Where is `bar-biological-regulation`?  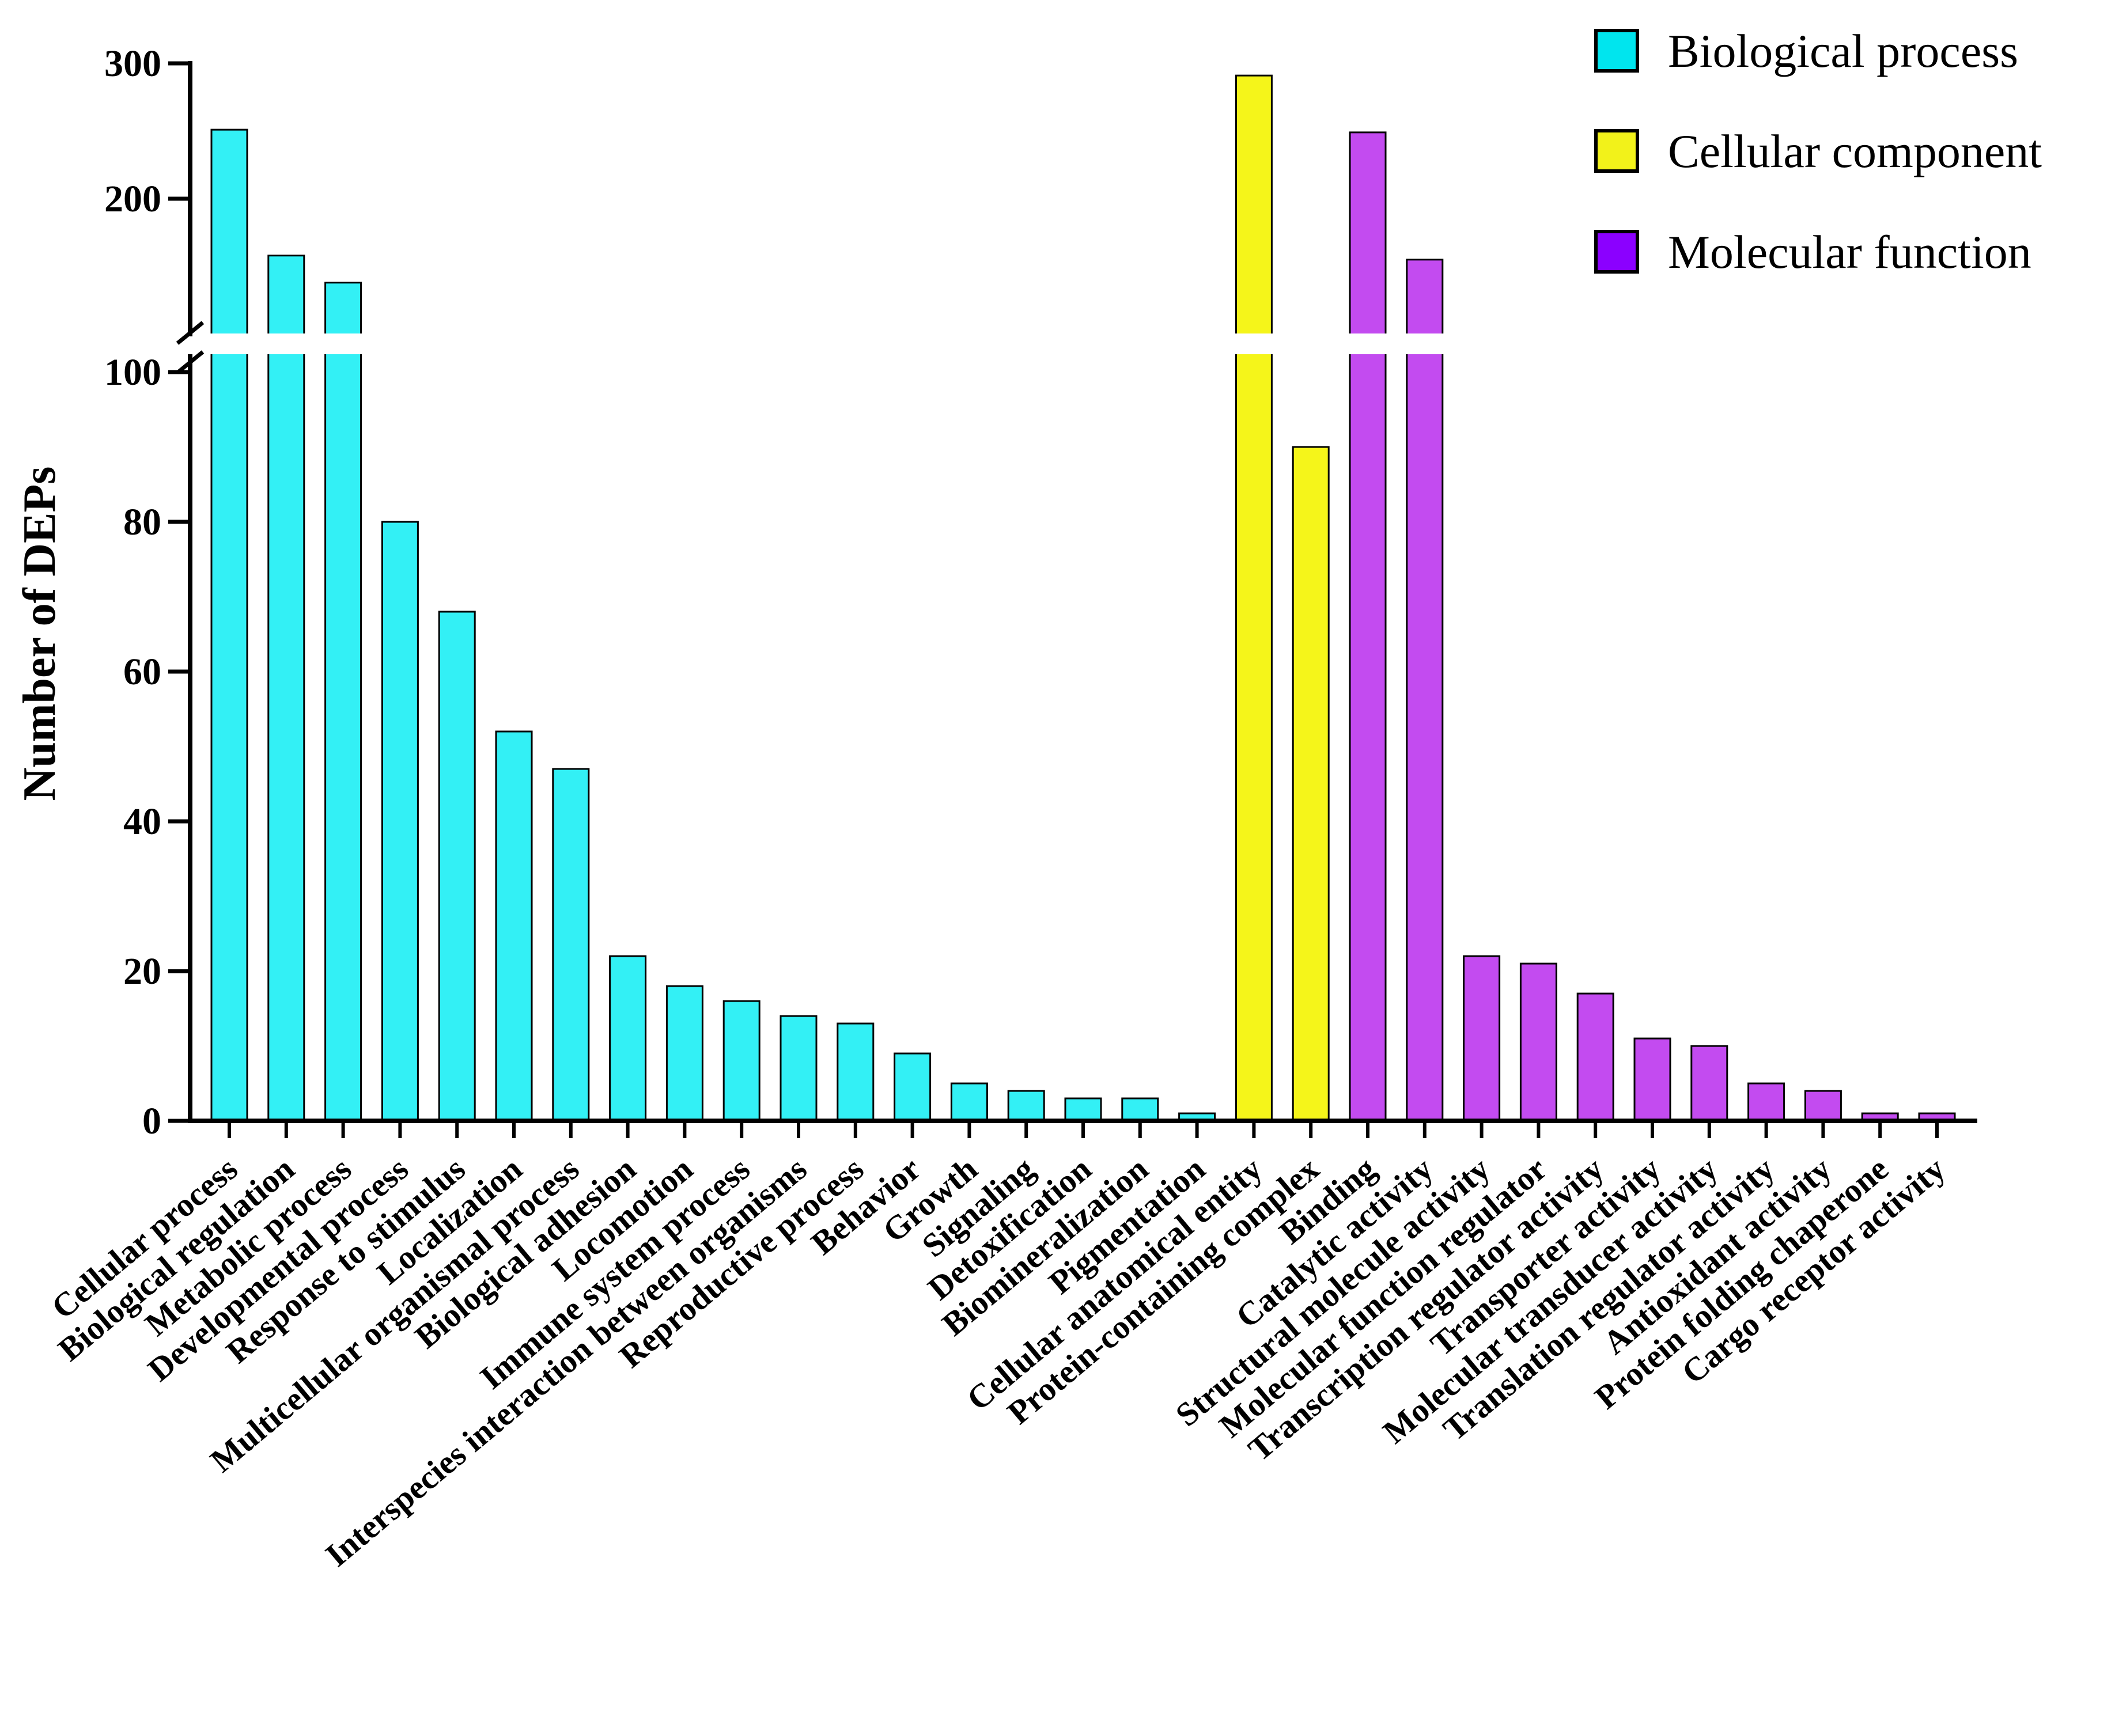 bar-biological-regulation is located at coordinates (286, 688).